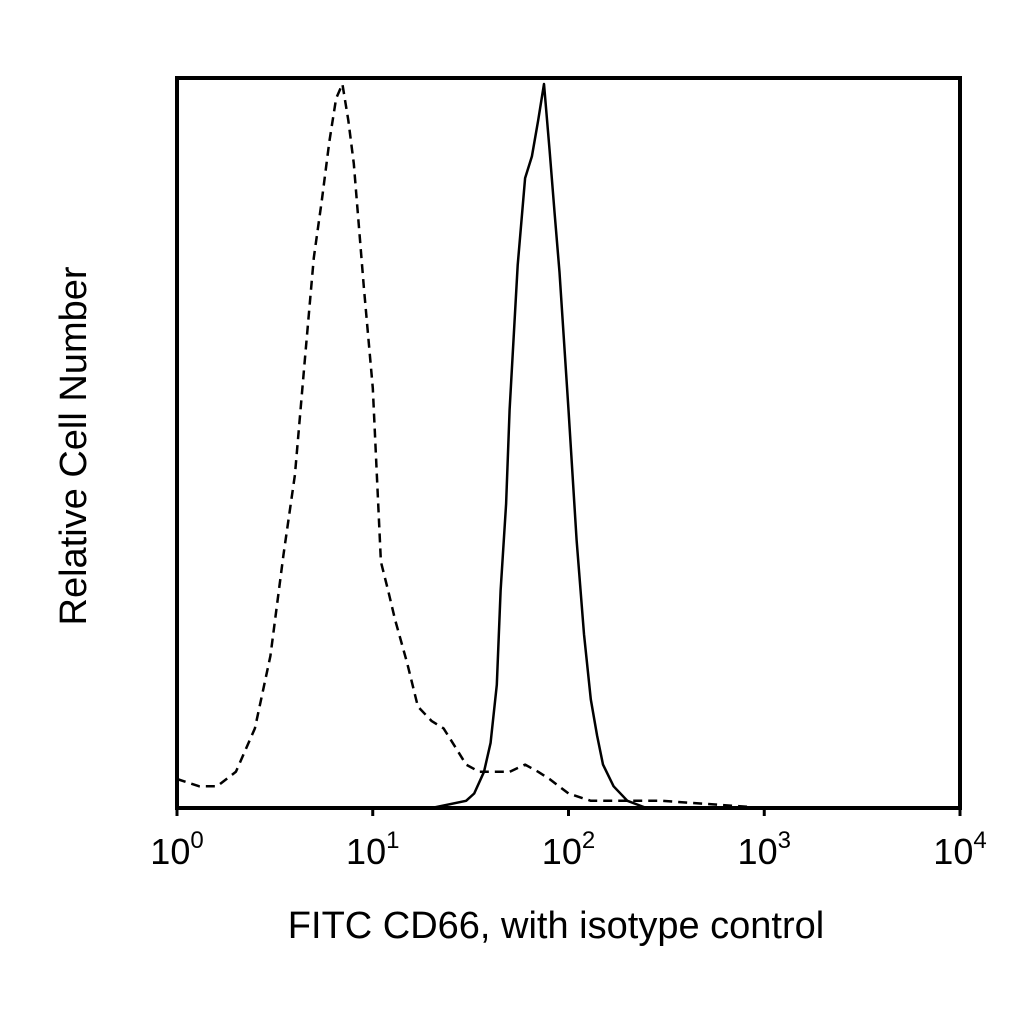  Describe the element at coordinates (568, 849) in the screenshot. I see `x-tick-label: 10²` at that location.